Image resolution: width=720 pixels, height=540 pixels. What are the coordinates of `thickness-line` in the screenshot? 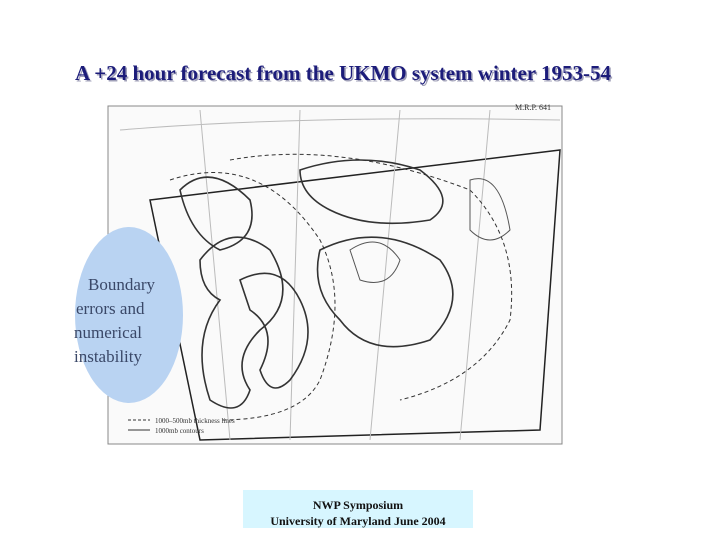 It's located at (252, 296).